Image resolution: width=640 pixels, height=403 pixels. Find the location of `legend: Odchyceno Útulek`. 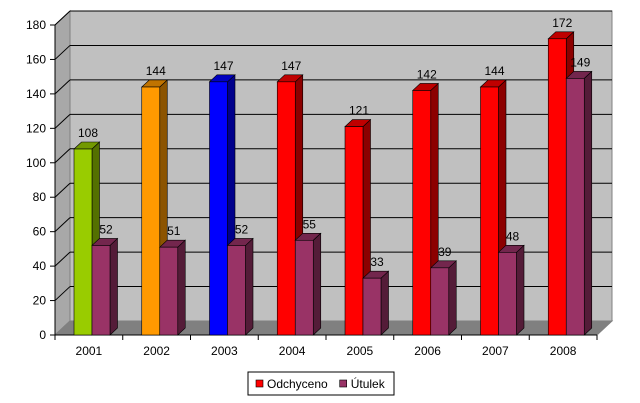

legend: Odchyceno Útulek is located at coordinates (321, 383).